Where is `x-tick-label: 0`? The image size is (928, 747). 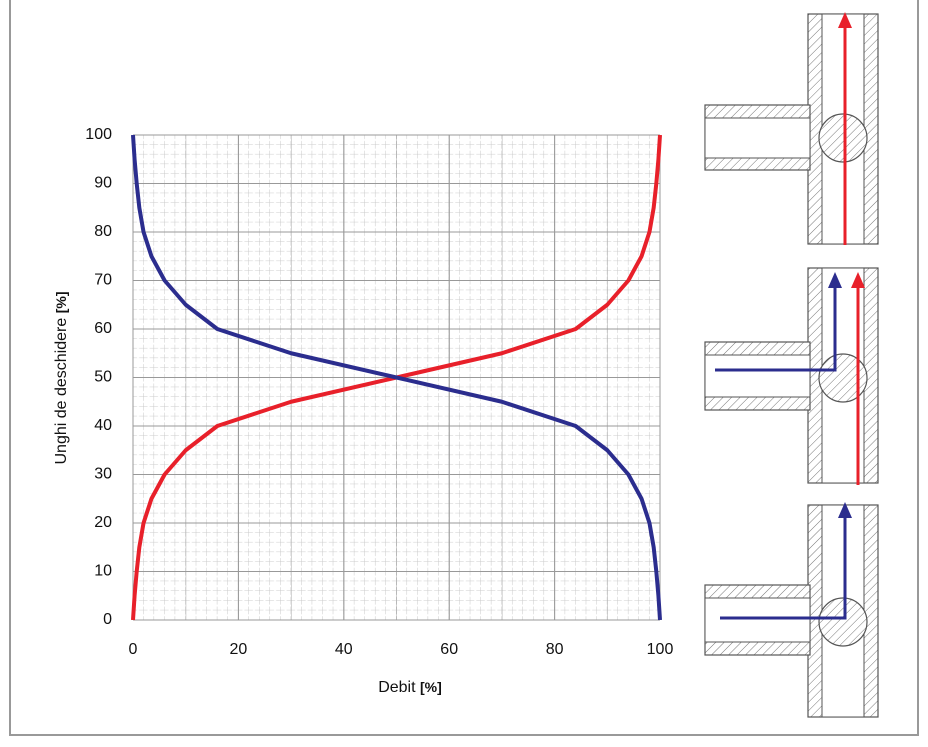 x-tick-label: 0 is located at coordinates (133, 649).